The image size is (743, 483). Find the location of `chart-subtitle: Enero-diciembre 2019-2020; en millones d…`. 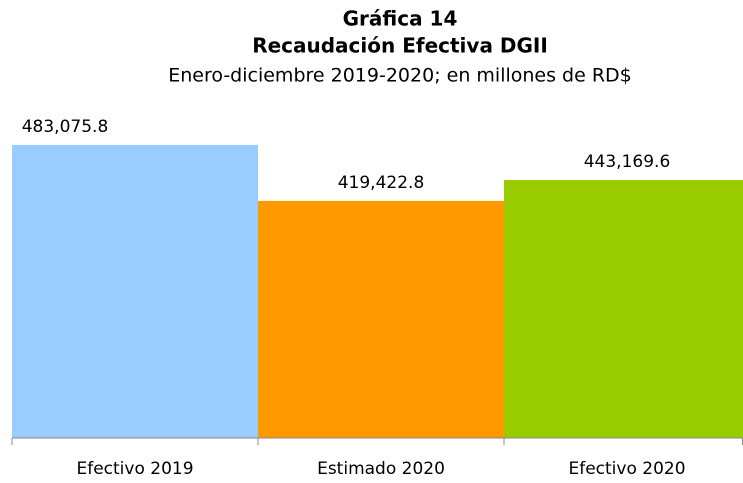

chart-subtitle: Enero-diciembre 2019-2020; en millones d… is located at coordinates (400, 76).